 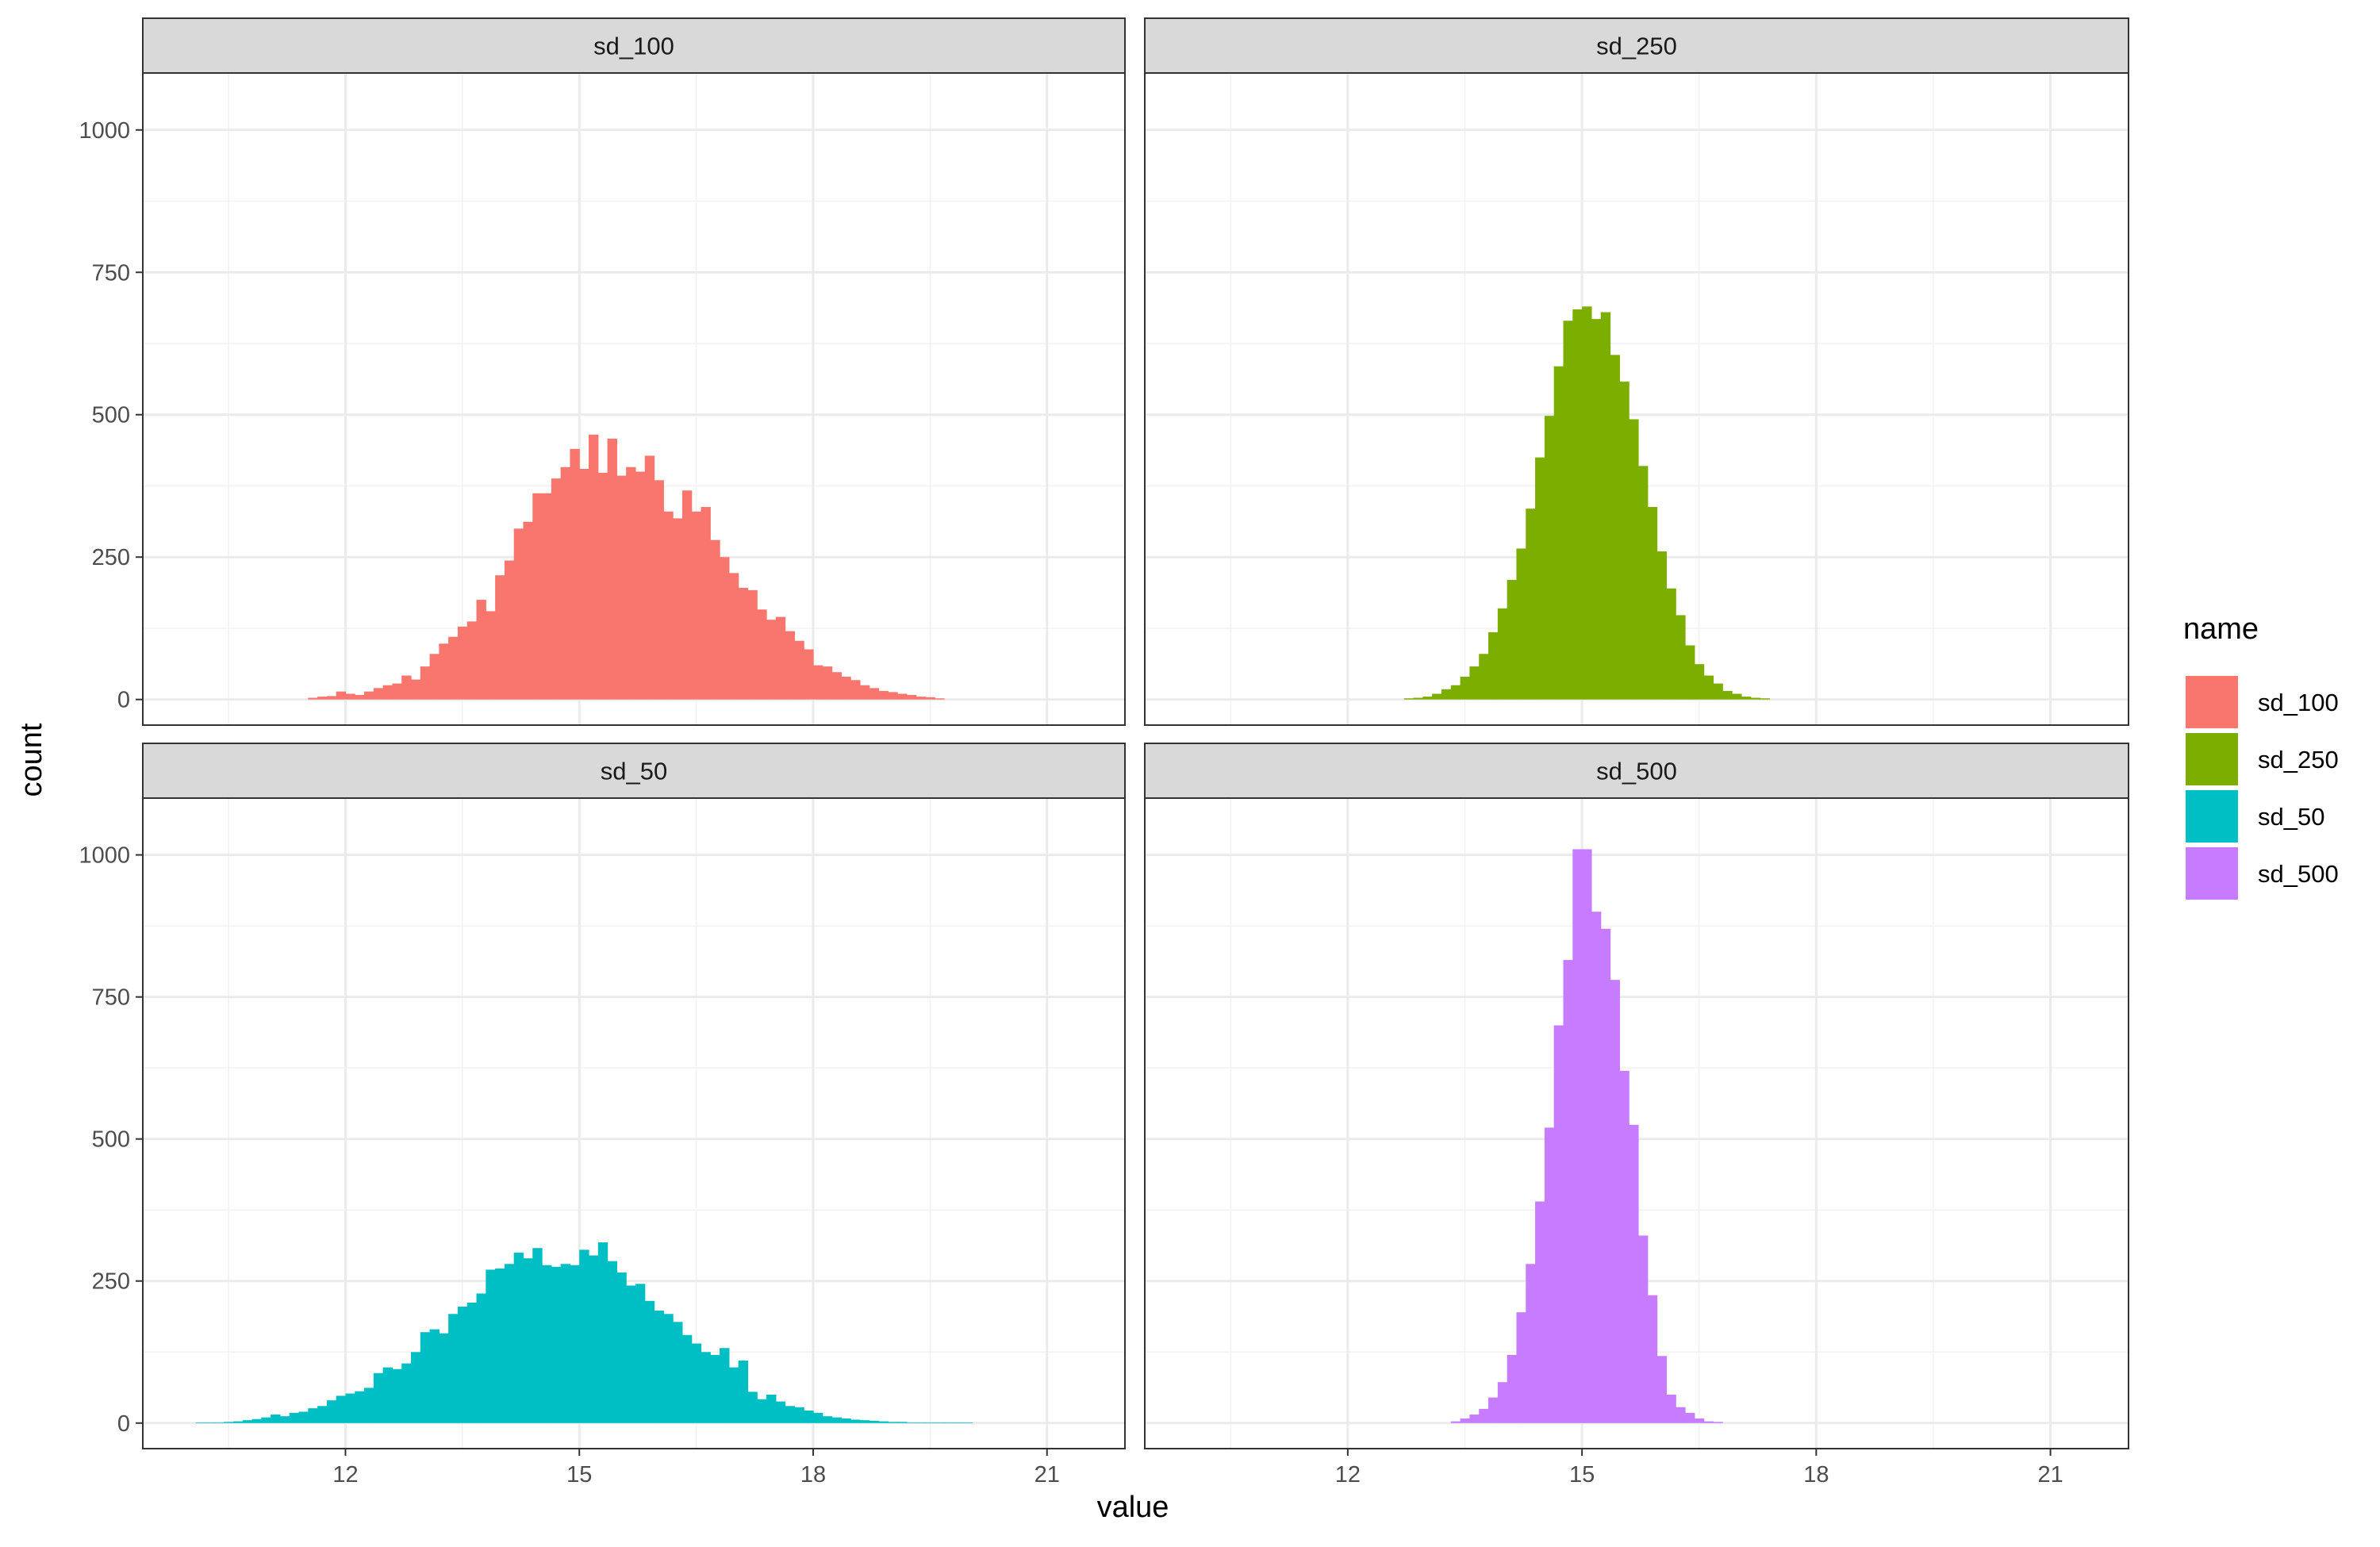 I want to click on facet-strip-label: sd_500, so click(x=1636, y=771).